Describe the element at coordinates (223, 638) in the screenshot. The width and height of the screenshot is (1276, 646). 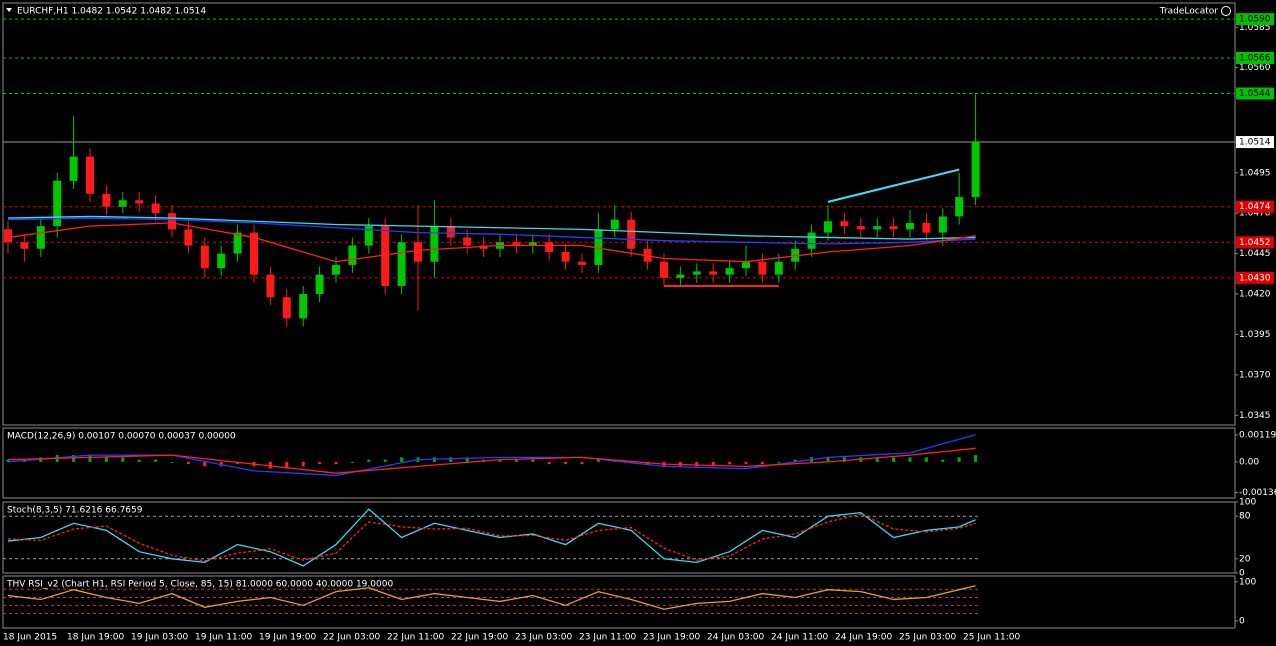
I see `x-tick-label: 19 Jun 11:00` at that location.